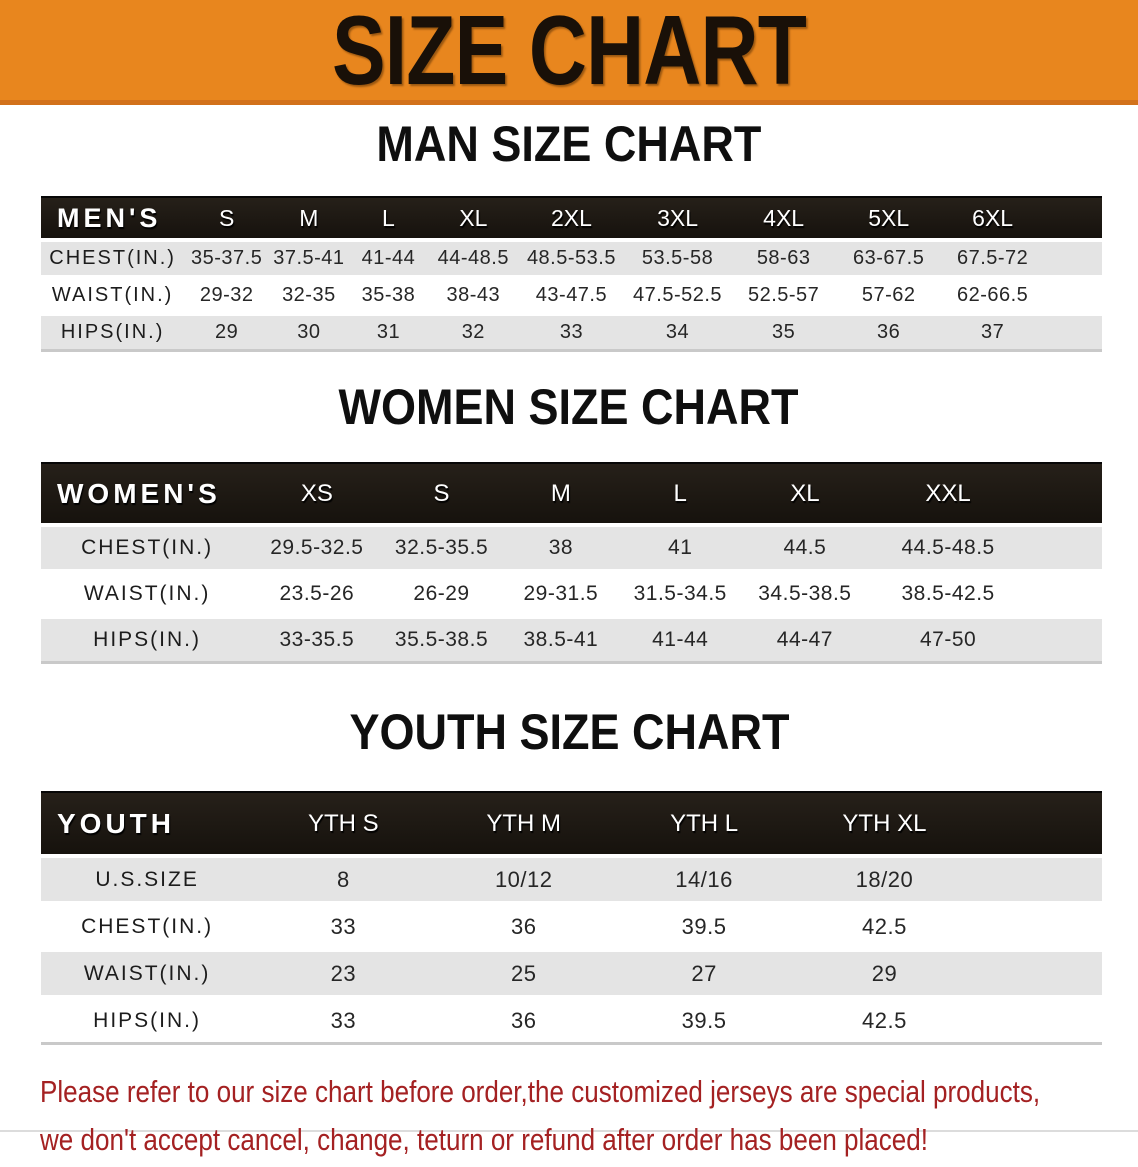 This screenshot has height=1167, width=1138. I want to click on table-row: HIPS(IN.) 33 36 39.5 42.5, so click(571, 1020).